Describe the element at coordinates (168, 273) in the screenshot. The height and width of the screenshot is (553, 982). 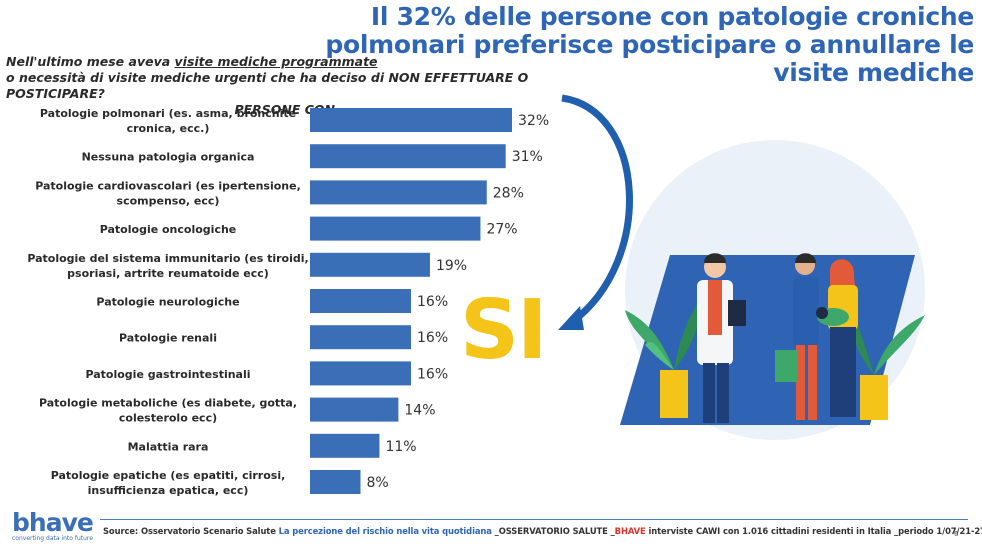
I see `category-label: psoriasi, artrite reumatoide ecc)` at that location.